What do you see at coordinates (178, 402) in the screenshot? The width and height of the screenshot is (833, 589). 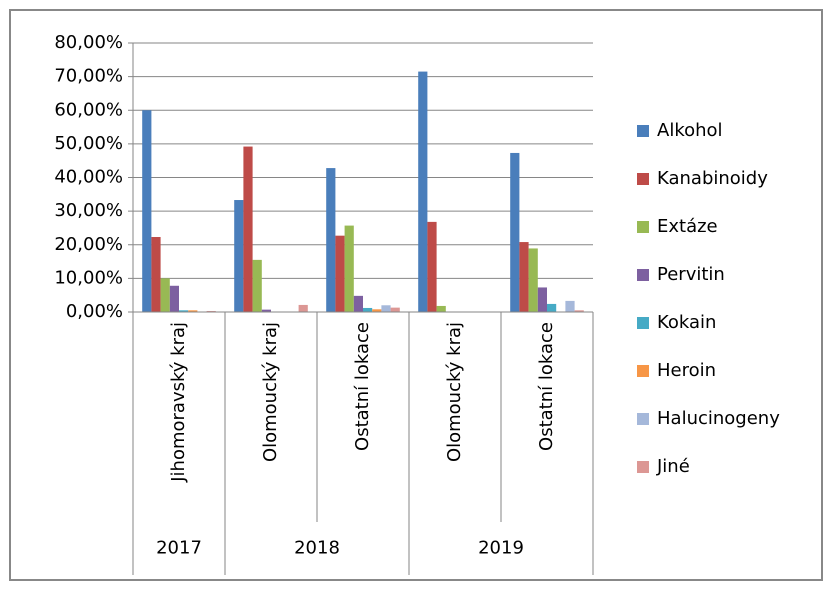 I see `x-tick-label: Jihomoravský kraj` at bounding box center [178, 402].